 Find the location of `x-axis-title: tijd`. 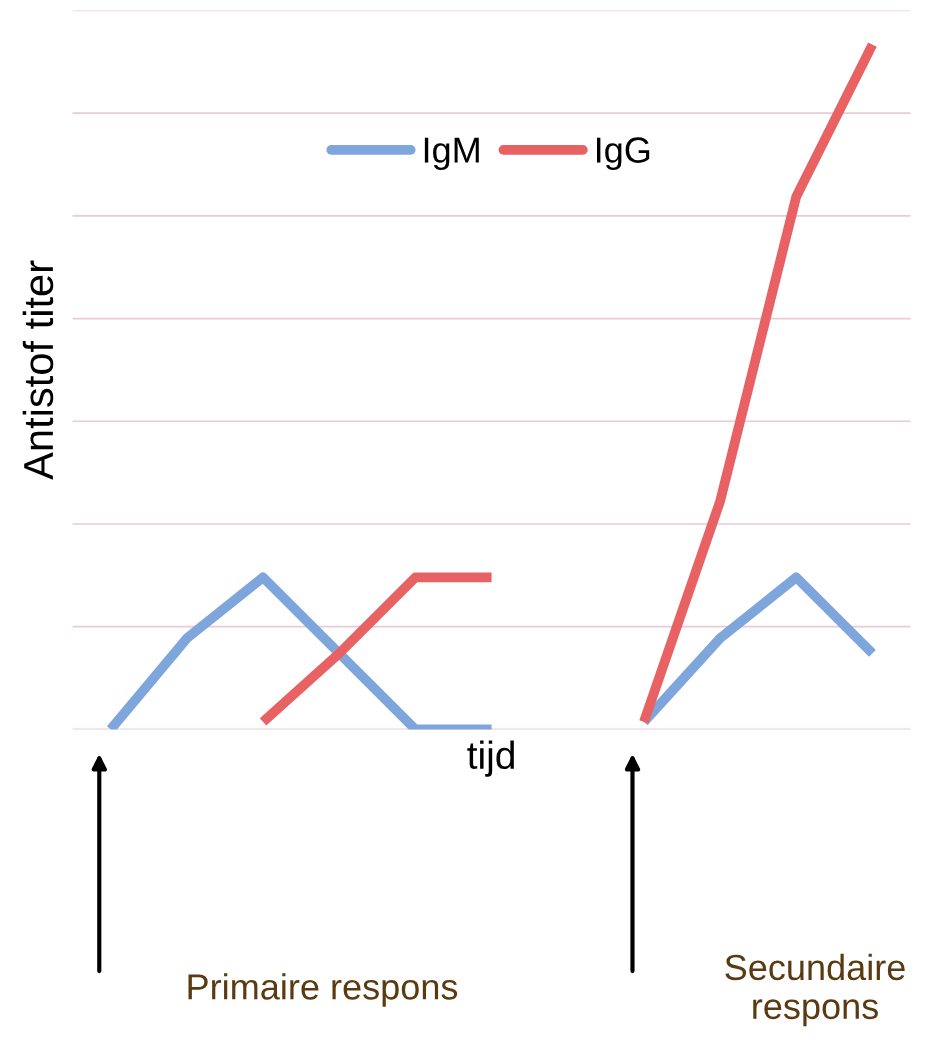

x-axis-title: tijd is located at coordinates (490, 758).